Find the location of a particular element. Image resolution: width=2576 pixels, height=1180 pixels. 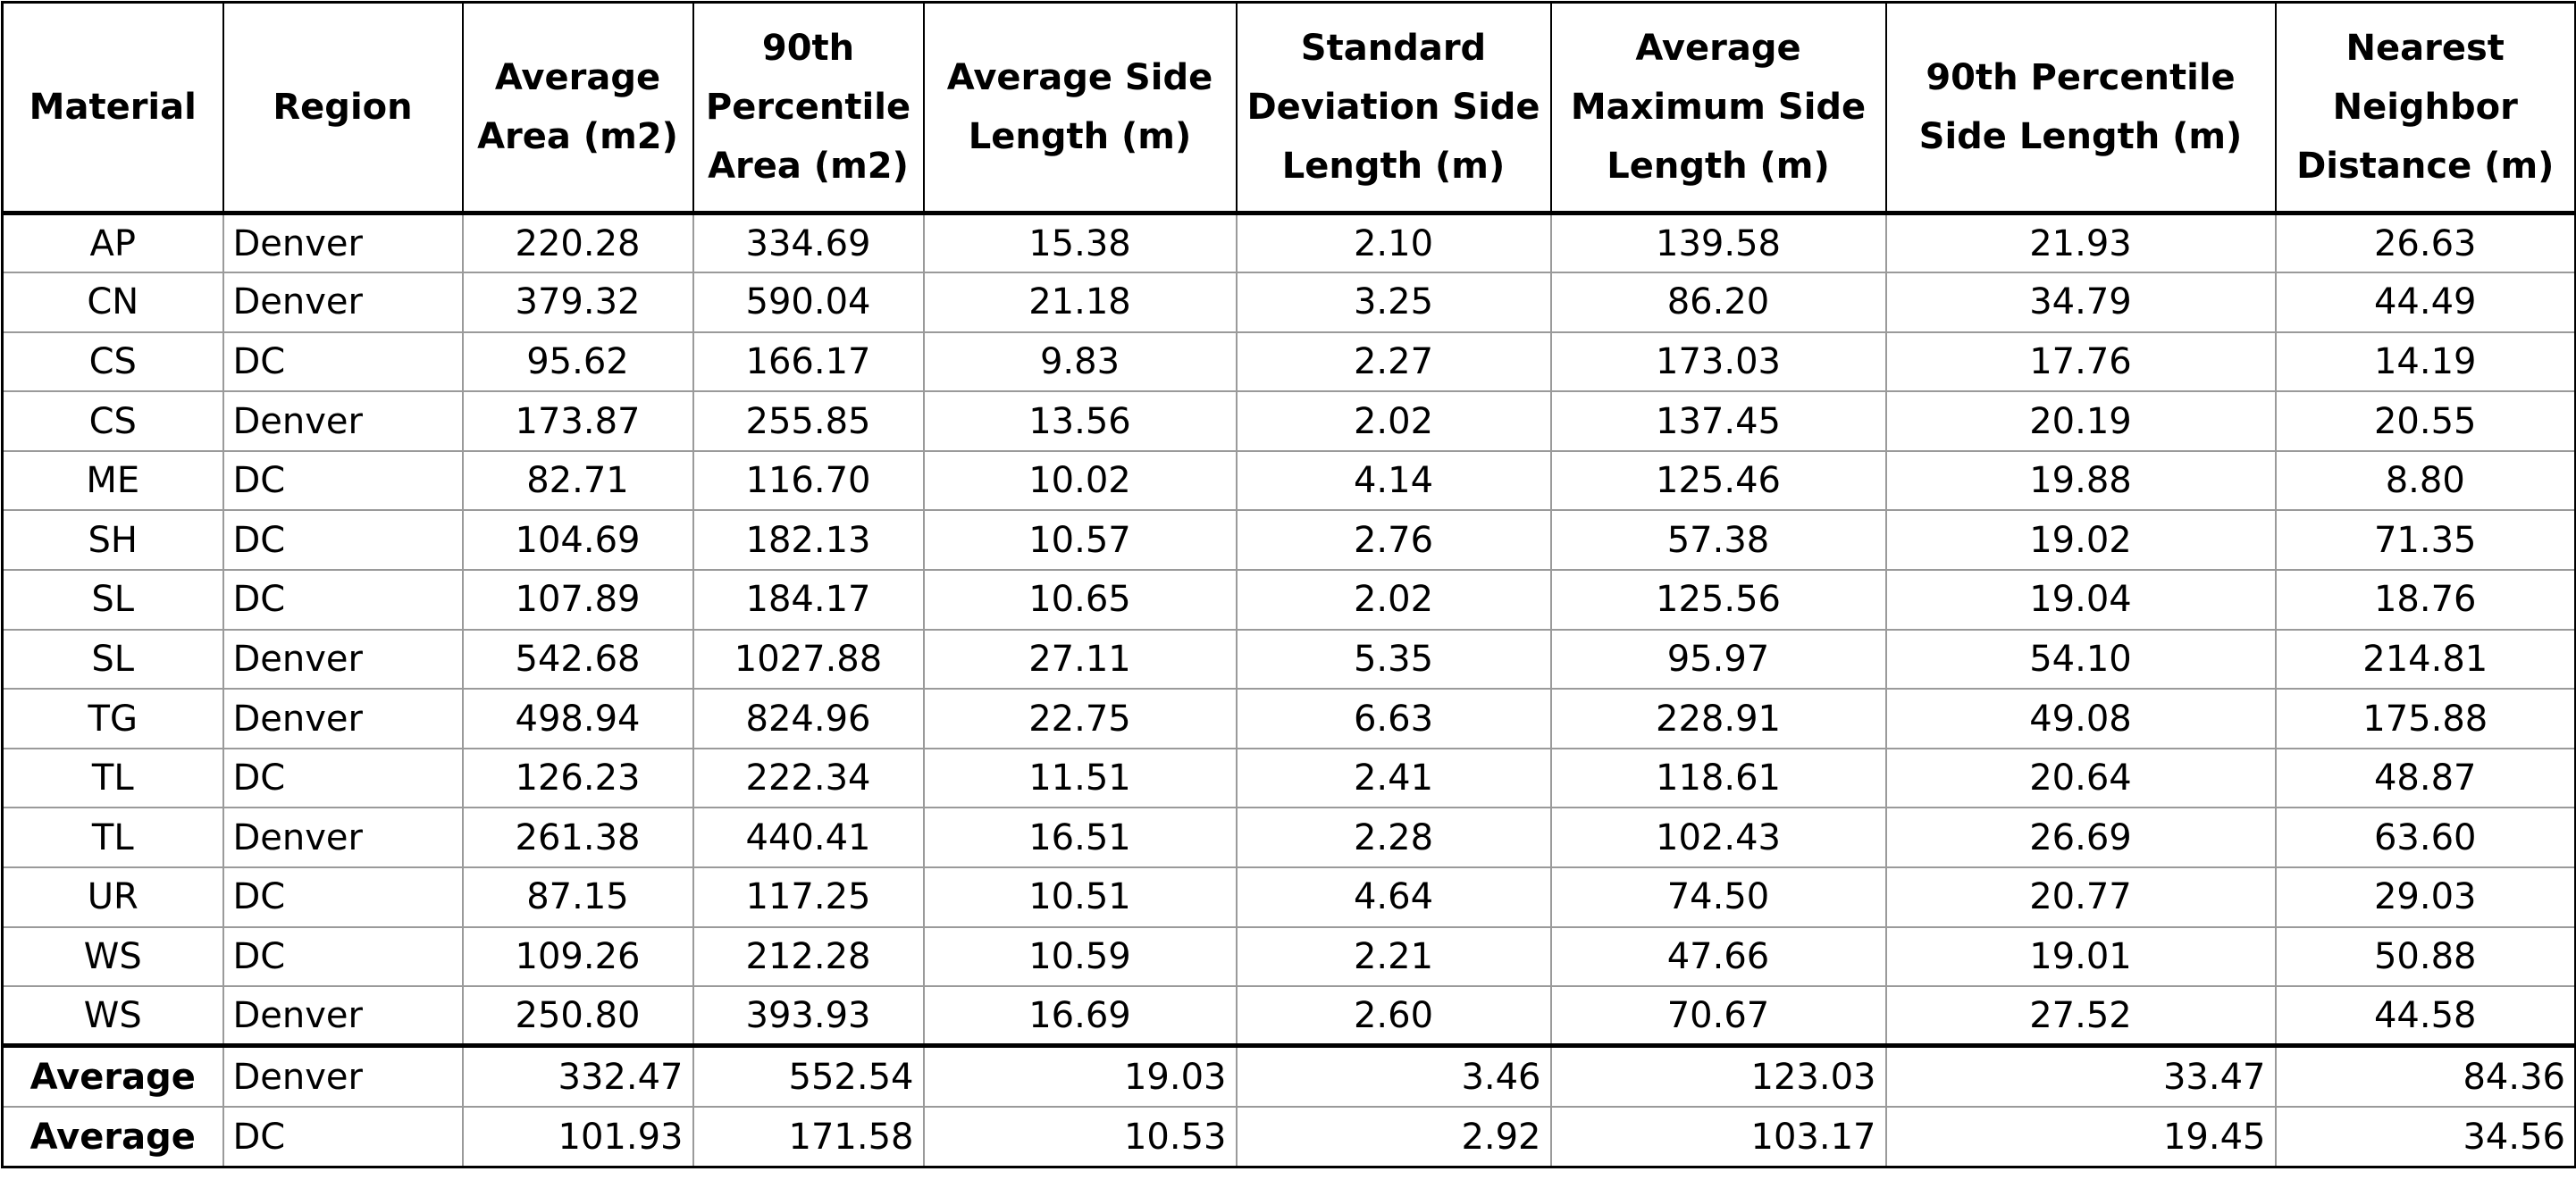

cell-90th-percentile-area: 255.85 is located at coordinates (808, 421).